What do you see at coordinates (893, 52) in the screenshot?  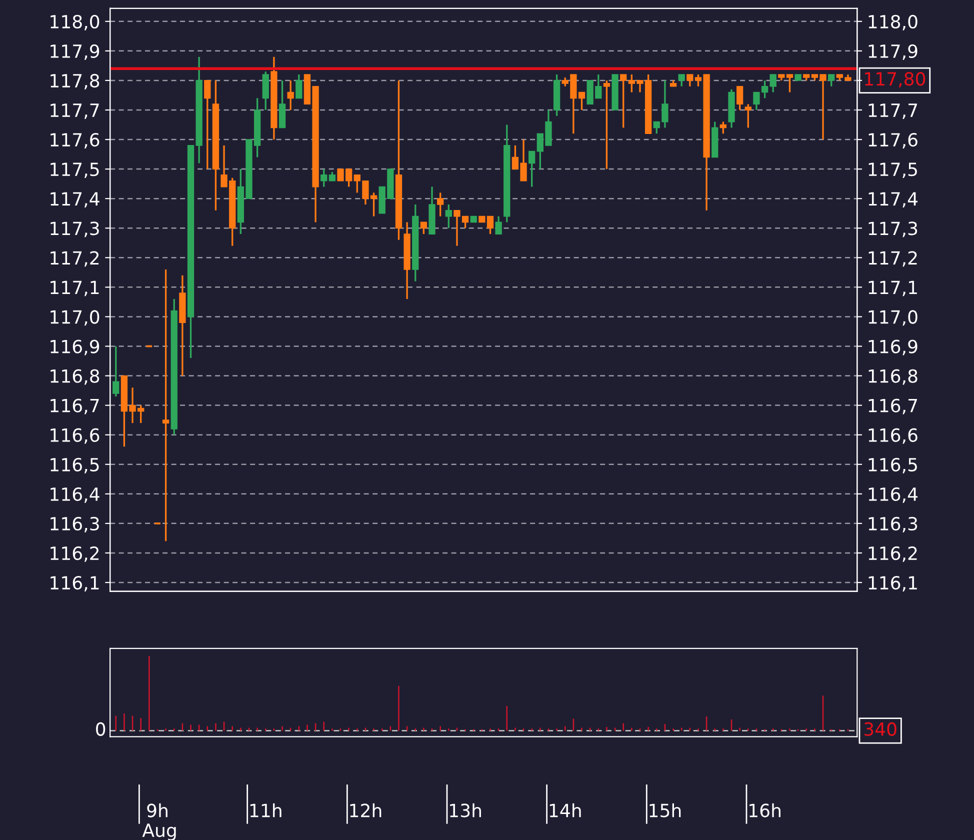 I see `y2-tick-label: 117,9` at bounding box center [893, 52].